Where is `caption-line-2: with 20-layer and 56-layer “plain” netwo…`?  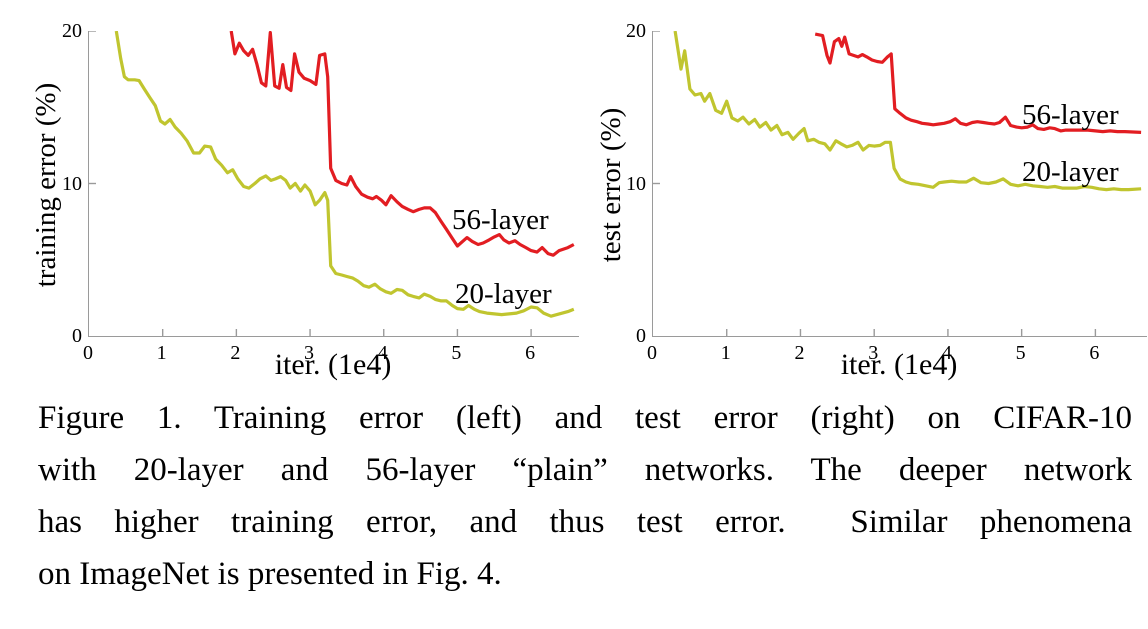 caption-line-2: with 20-layer and 56-layer “plain” netwo… is located at coordinates (585, 470).